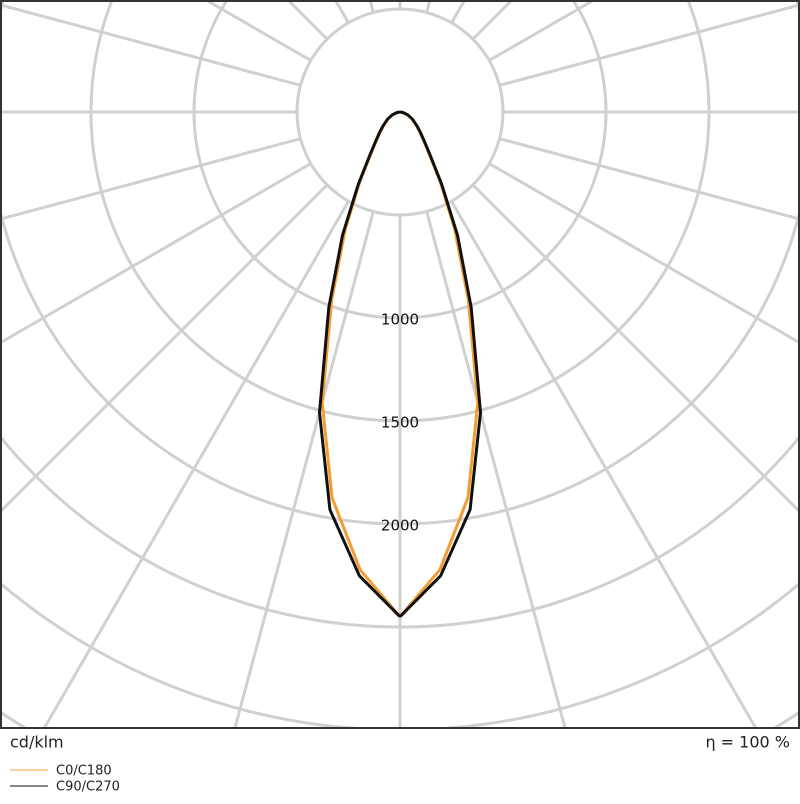 This screenshot has width=800, height=804. I want to click on r-tick-label: 1500, so click(400, 423).